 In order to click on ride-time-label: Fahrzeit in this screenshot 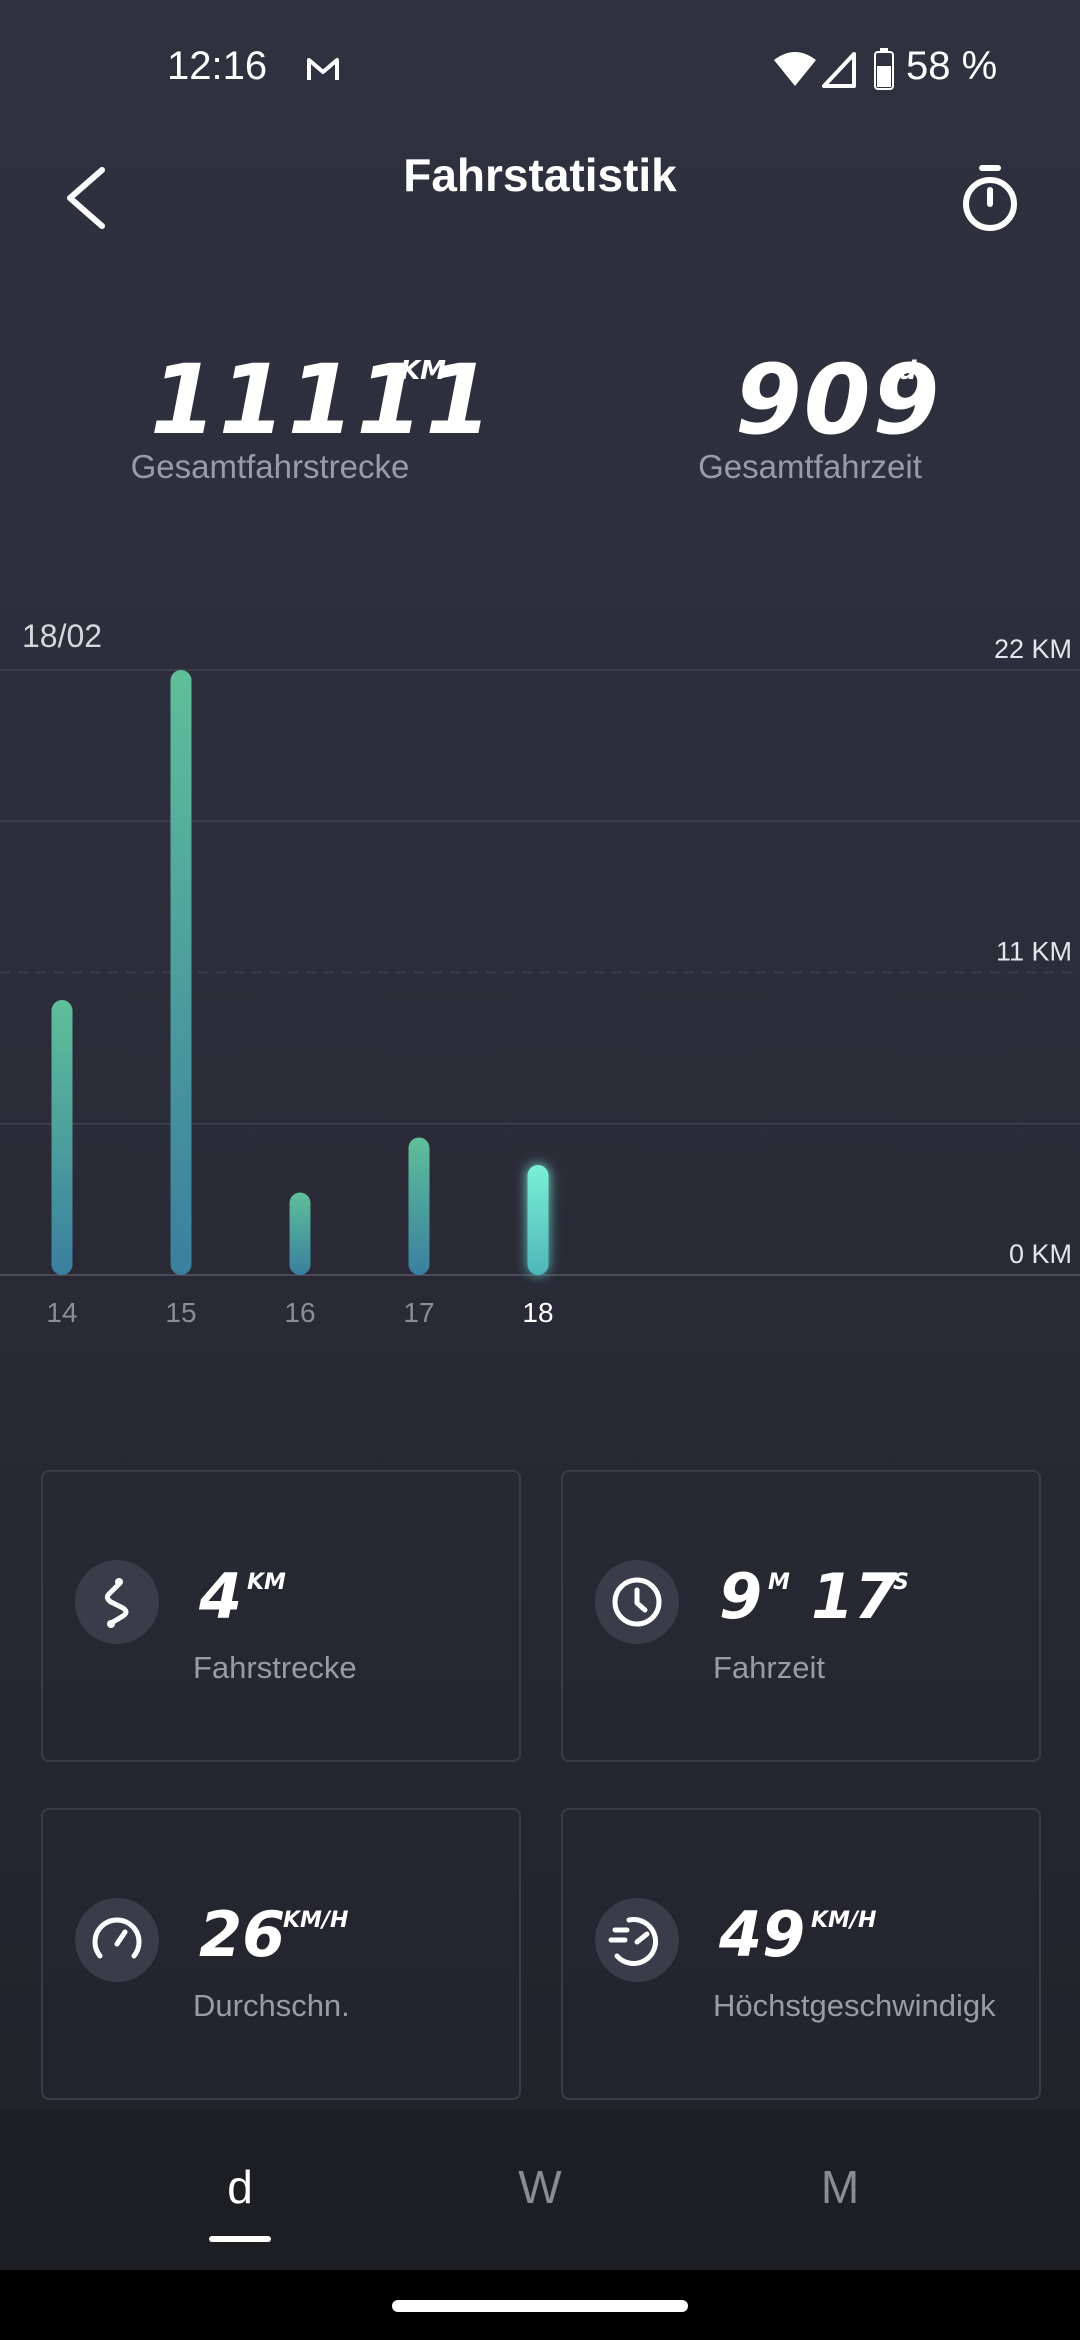, I will do `click(769, 1667)`.